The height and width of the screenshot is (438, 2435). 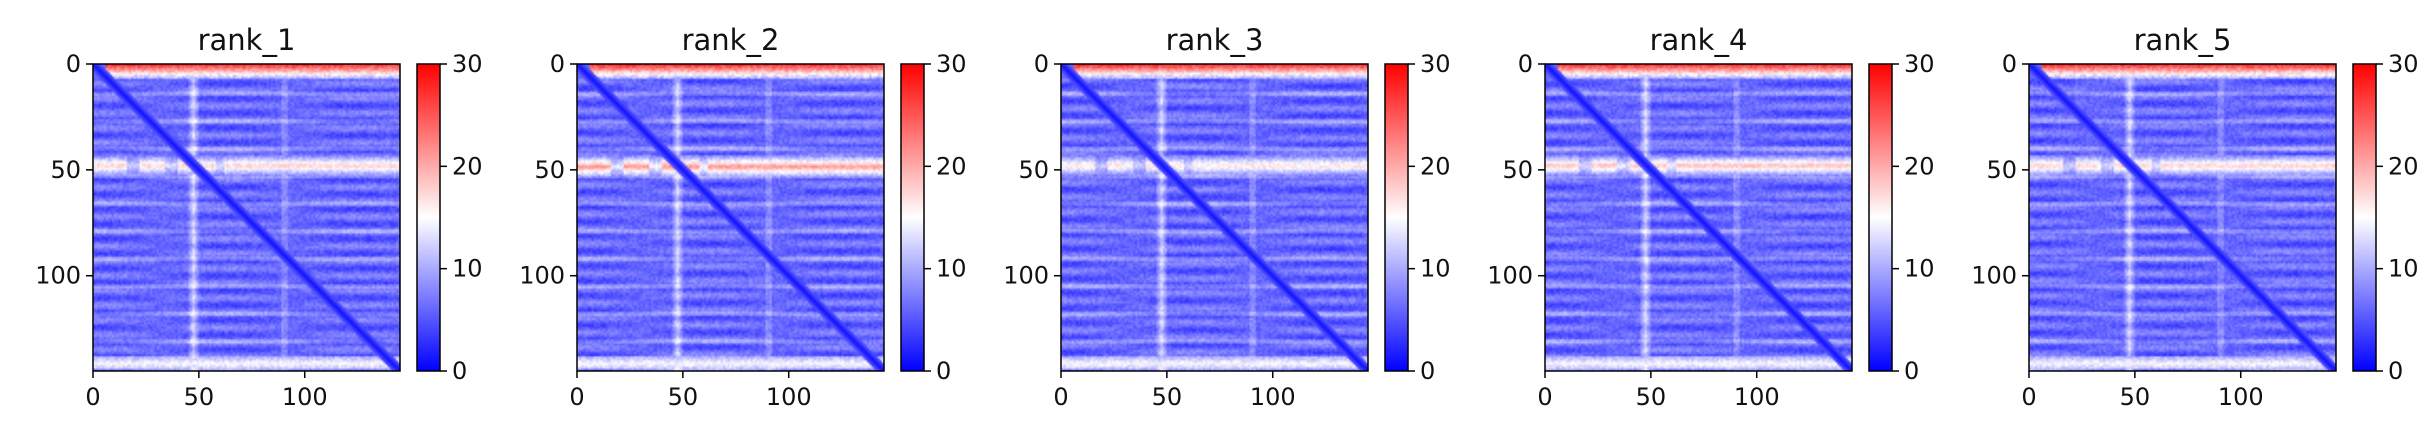 I want to click on panel-title: rank_3, so click(x=1215, y=40).